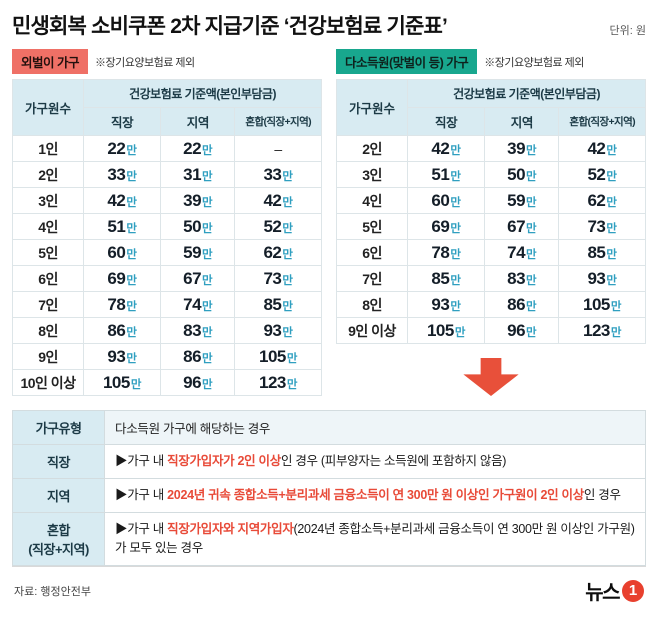  What do you see at coordinates (58, 495) in the screenshot?
I see `criteria-type: 지역` at bounding box center [58, 495].